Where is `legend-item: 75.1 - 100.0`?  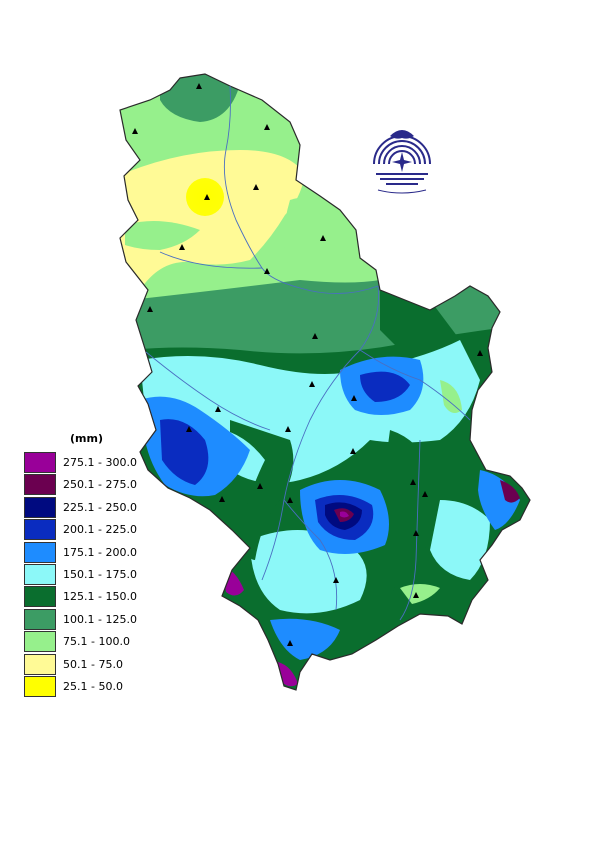 legend-item: 75.1 - 100.0 is located at coordinates (99, 642).